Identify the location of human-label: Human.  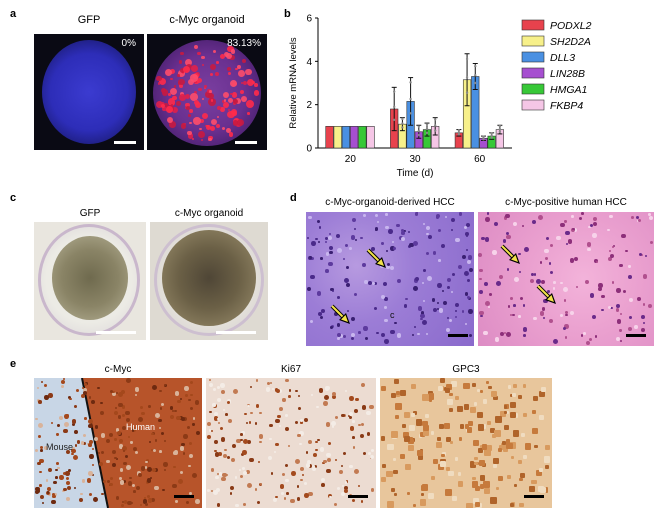
(141, 427).